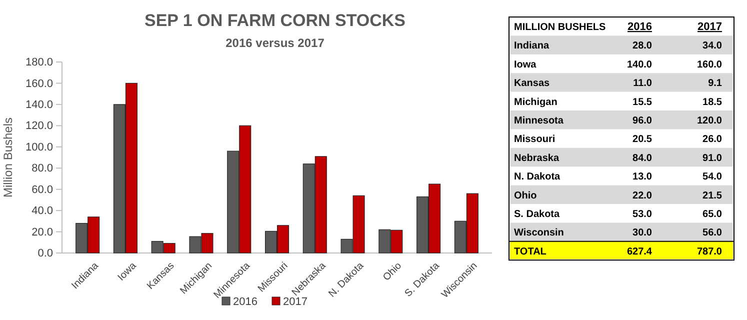  Describe the element at coordinates (709, 252) in the screenshot. I see `text: 787.0` at that location.